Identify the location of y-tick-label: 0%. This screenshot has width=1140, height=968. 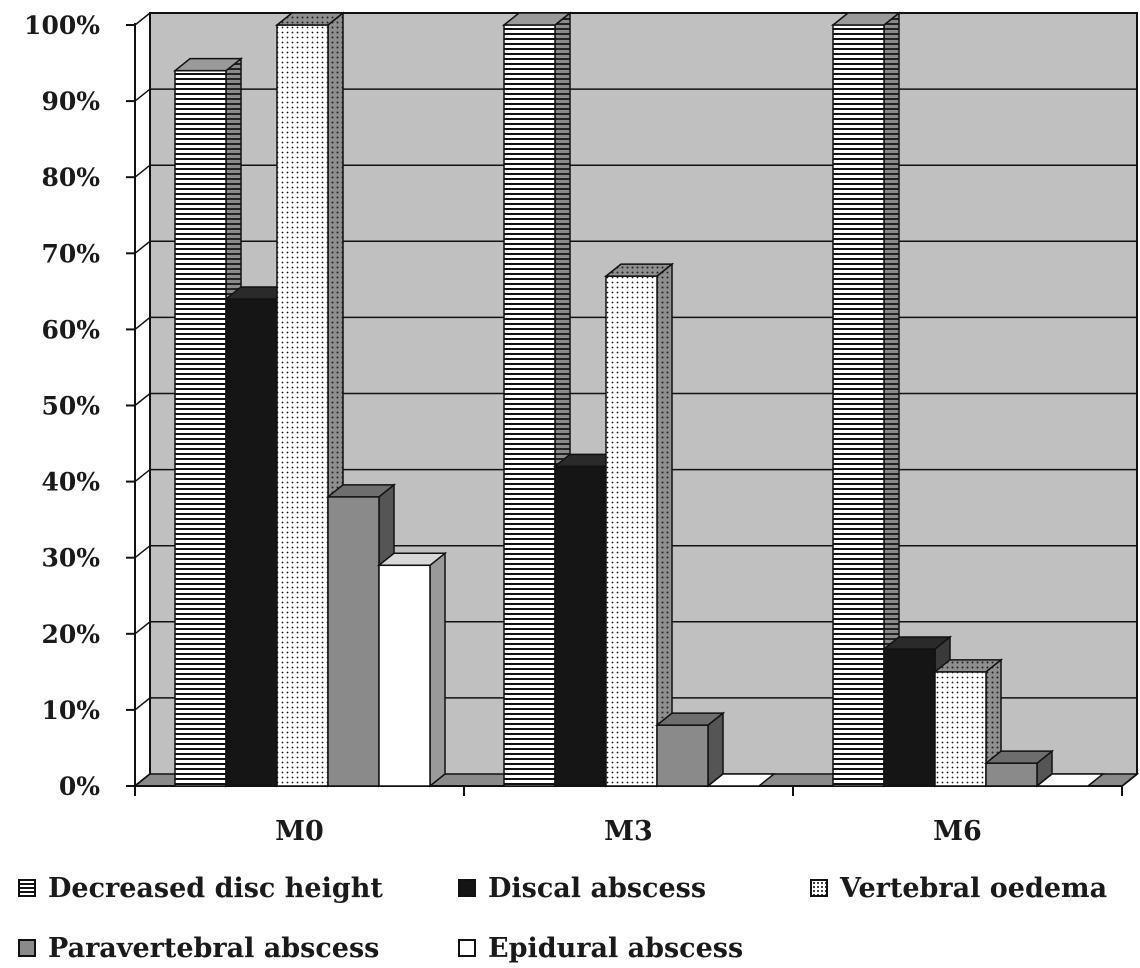
(79, 786).